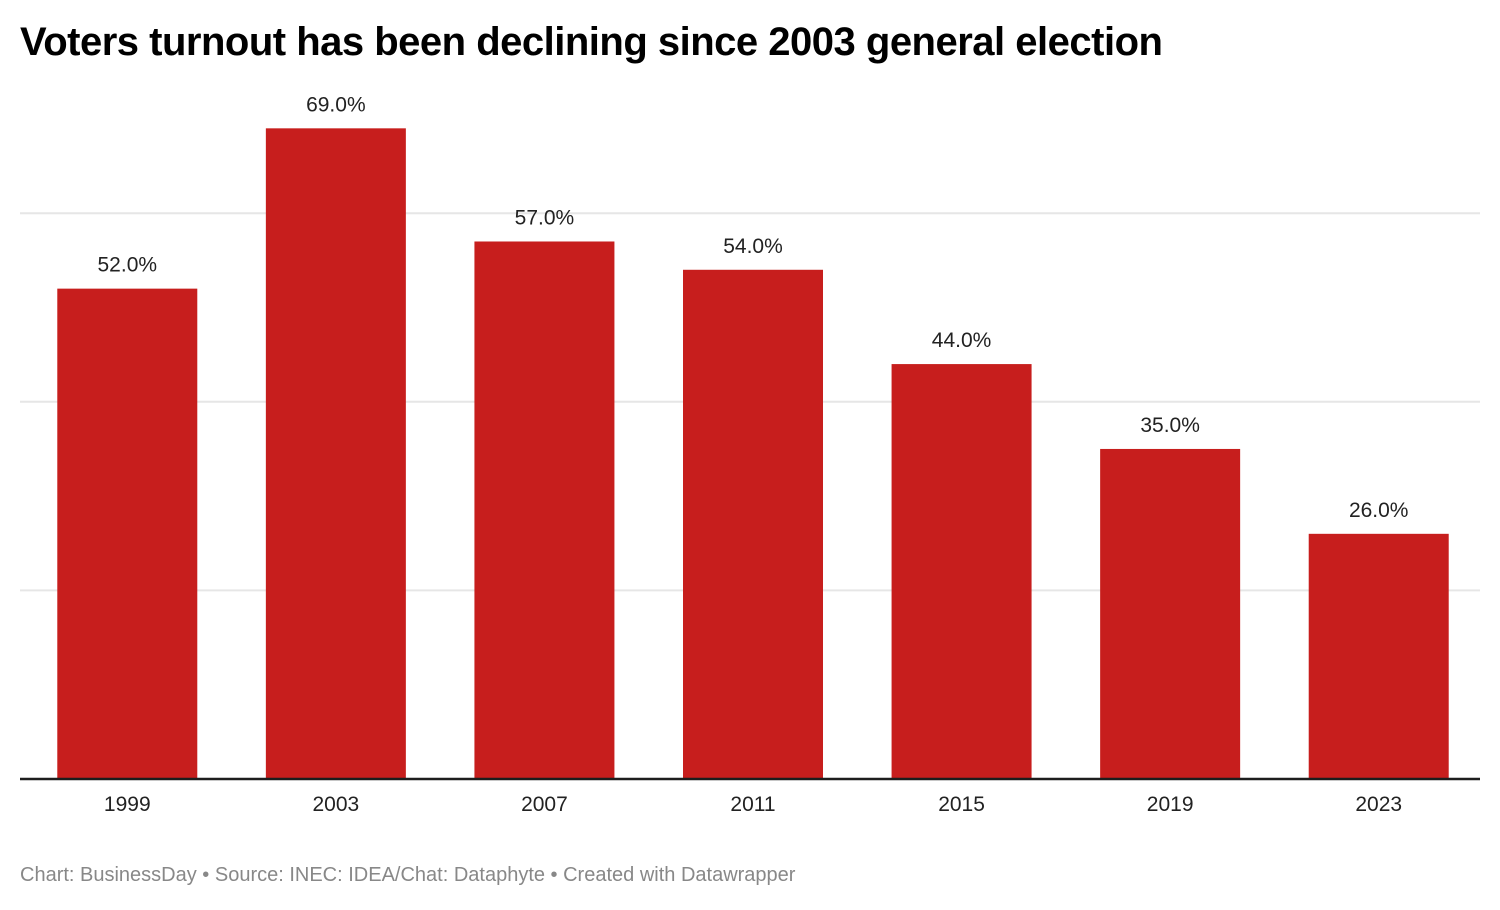 The image size is (1500, 910). I want to click on bar-2003, so click(335, 453).